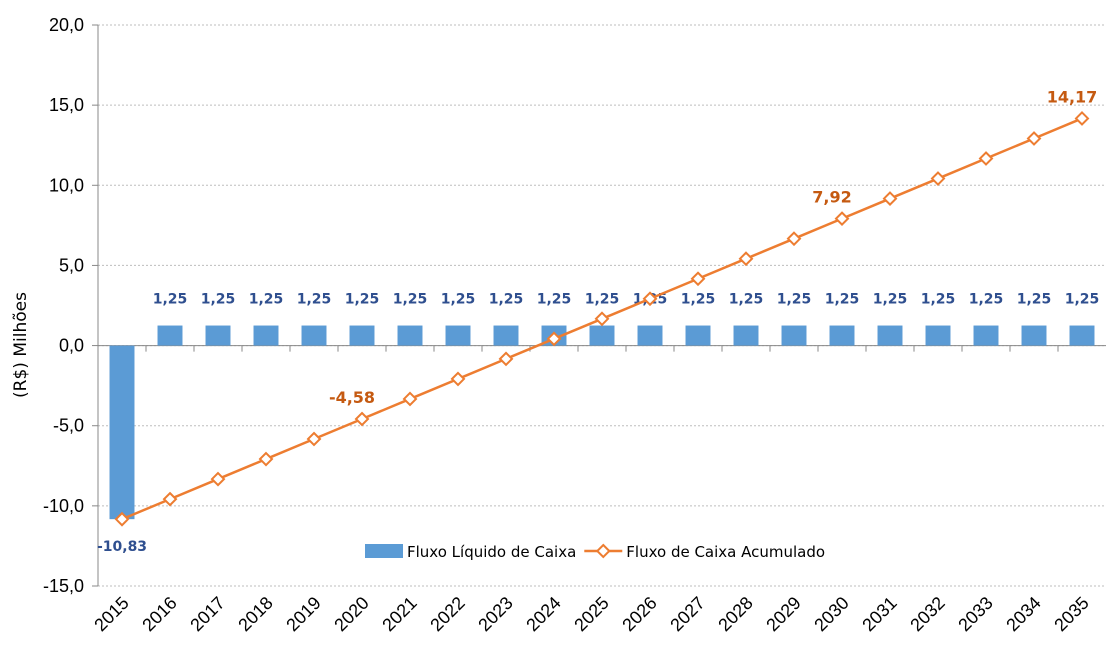 The height and width of the screenshot is (653, 1108). Describe the element at coordinates (879, 614) in the screenshot. I see `x-tick-label: 2031` at that location.